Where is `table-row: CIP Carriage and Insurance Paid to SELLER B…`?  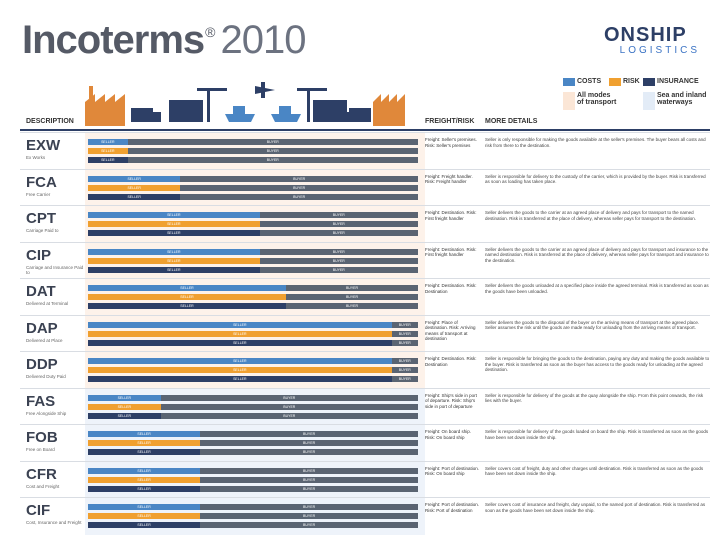 table-row: CIP Carriage and Insurance Paid to SELLER B… is located at coordinates (365, 260).